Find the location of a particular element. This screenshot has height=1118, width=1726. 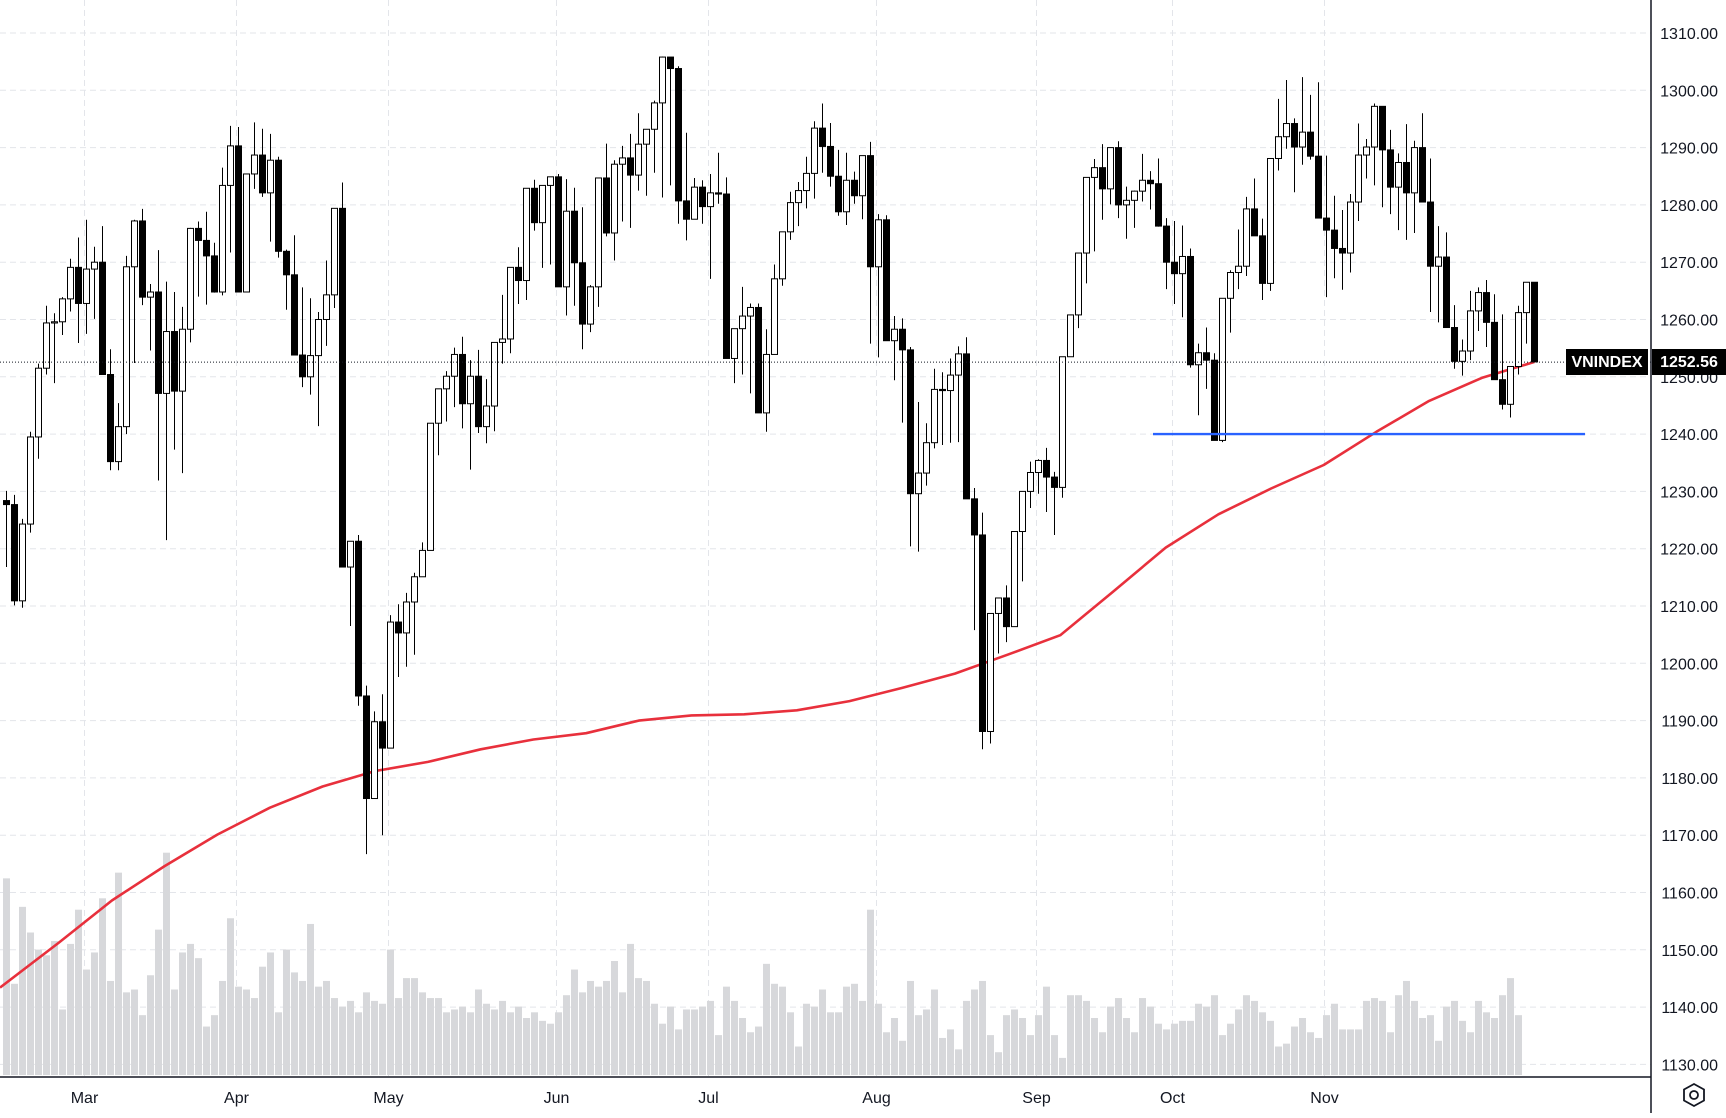

price-tick-label: 1240.00 is located at coordinates (1689, 435).